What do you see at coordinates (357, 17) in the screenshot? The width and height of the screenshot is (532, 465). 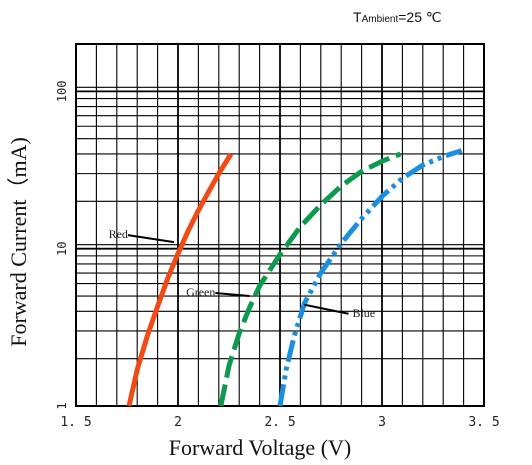 I see `condition-prefix: T` at bounding box center [357, 17].